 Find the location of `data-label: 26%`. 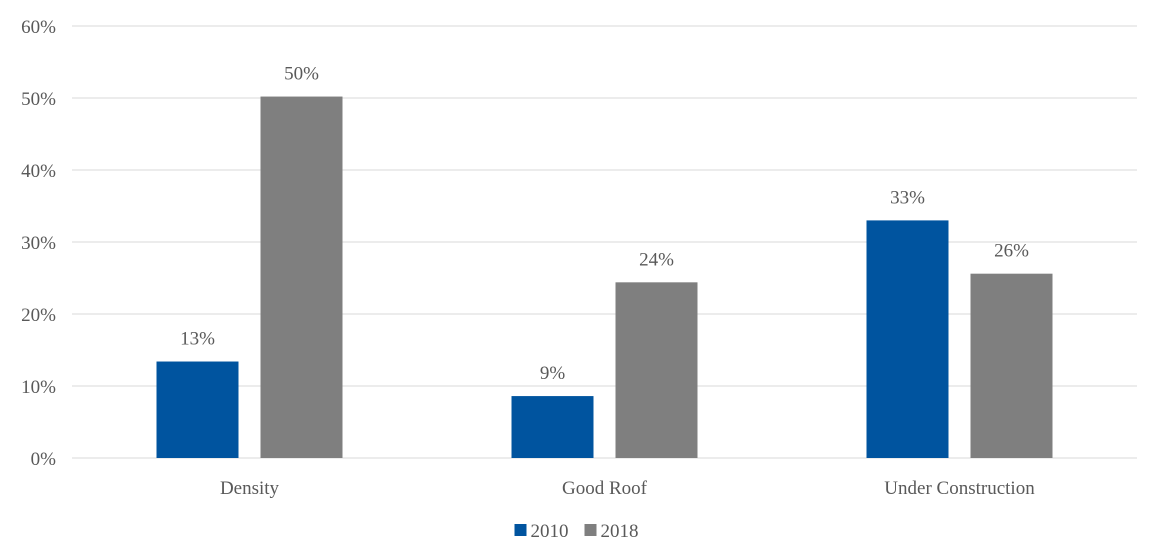

data-label: 26% is located at coordinates (1011, 251).